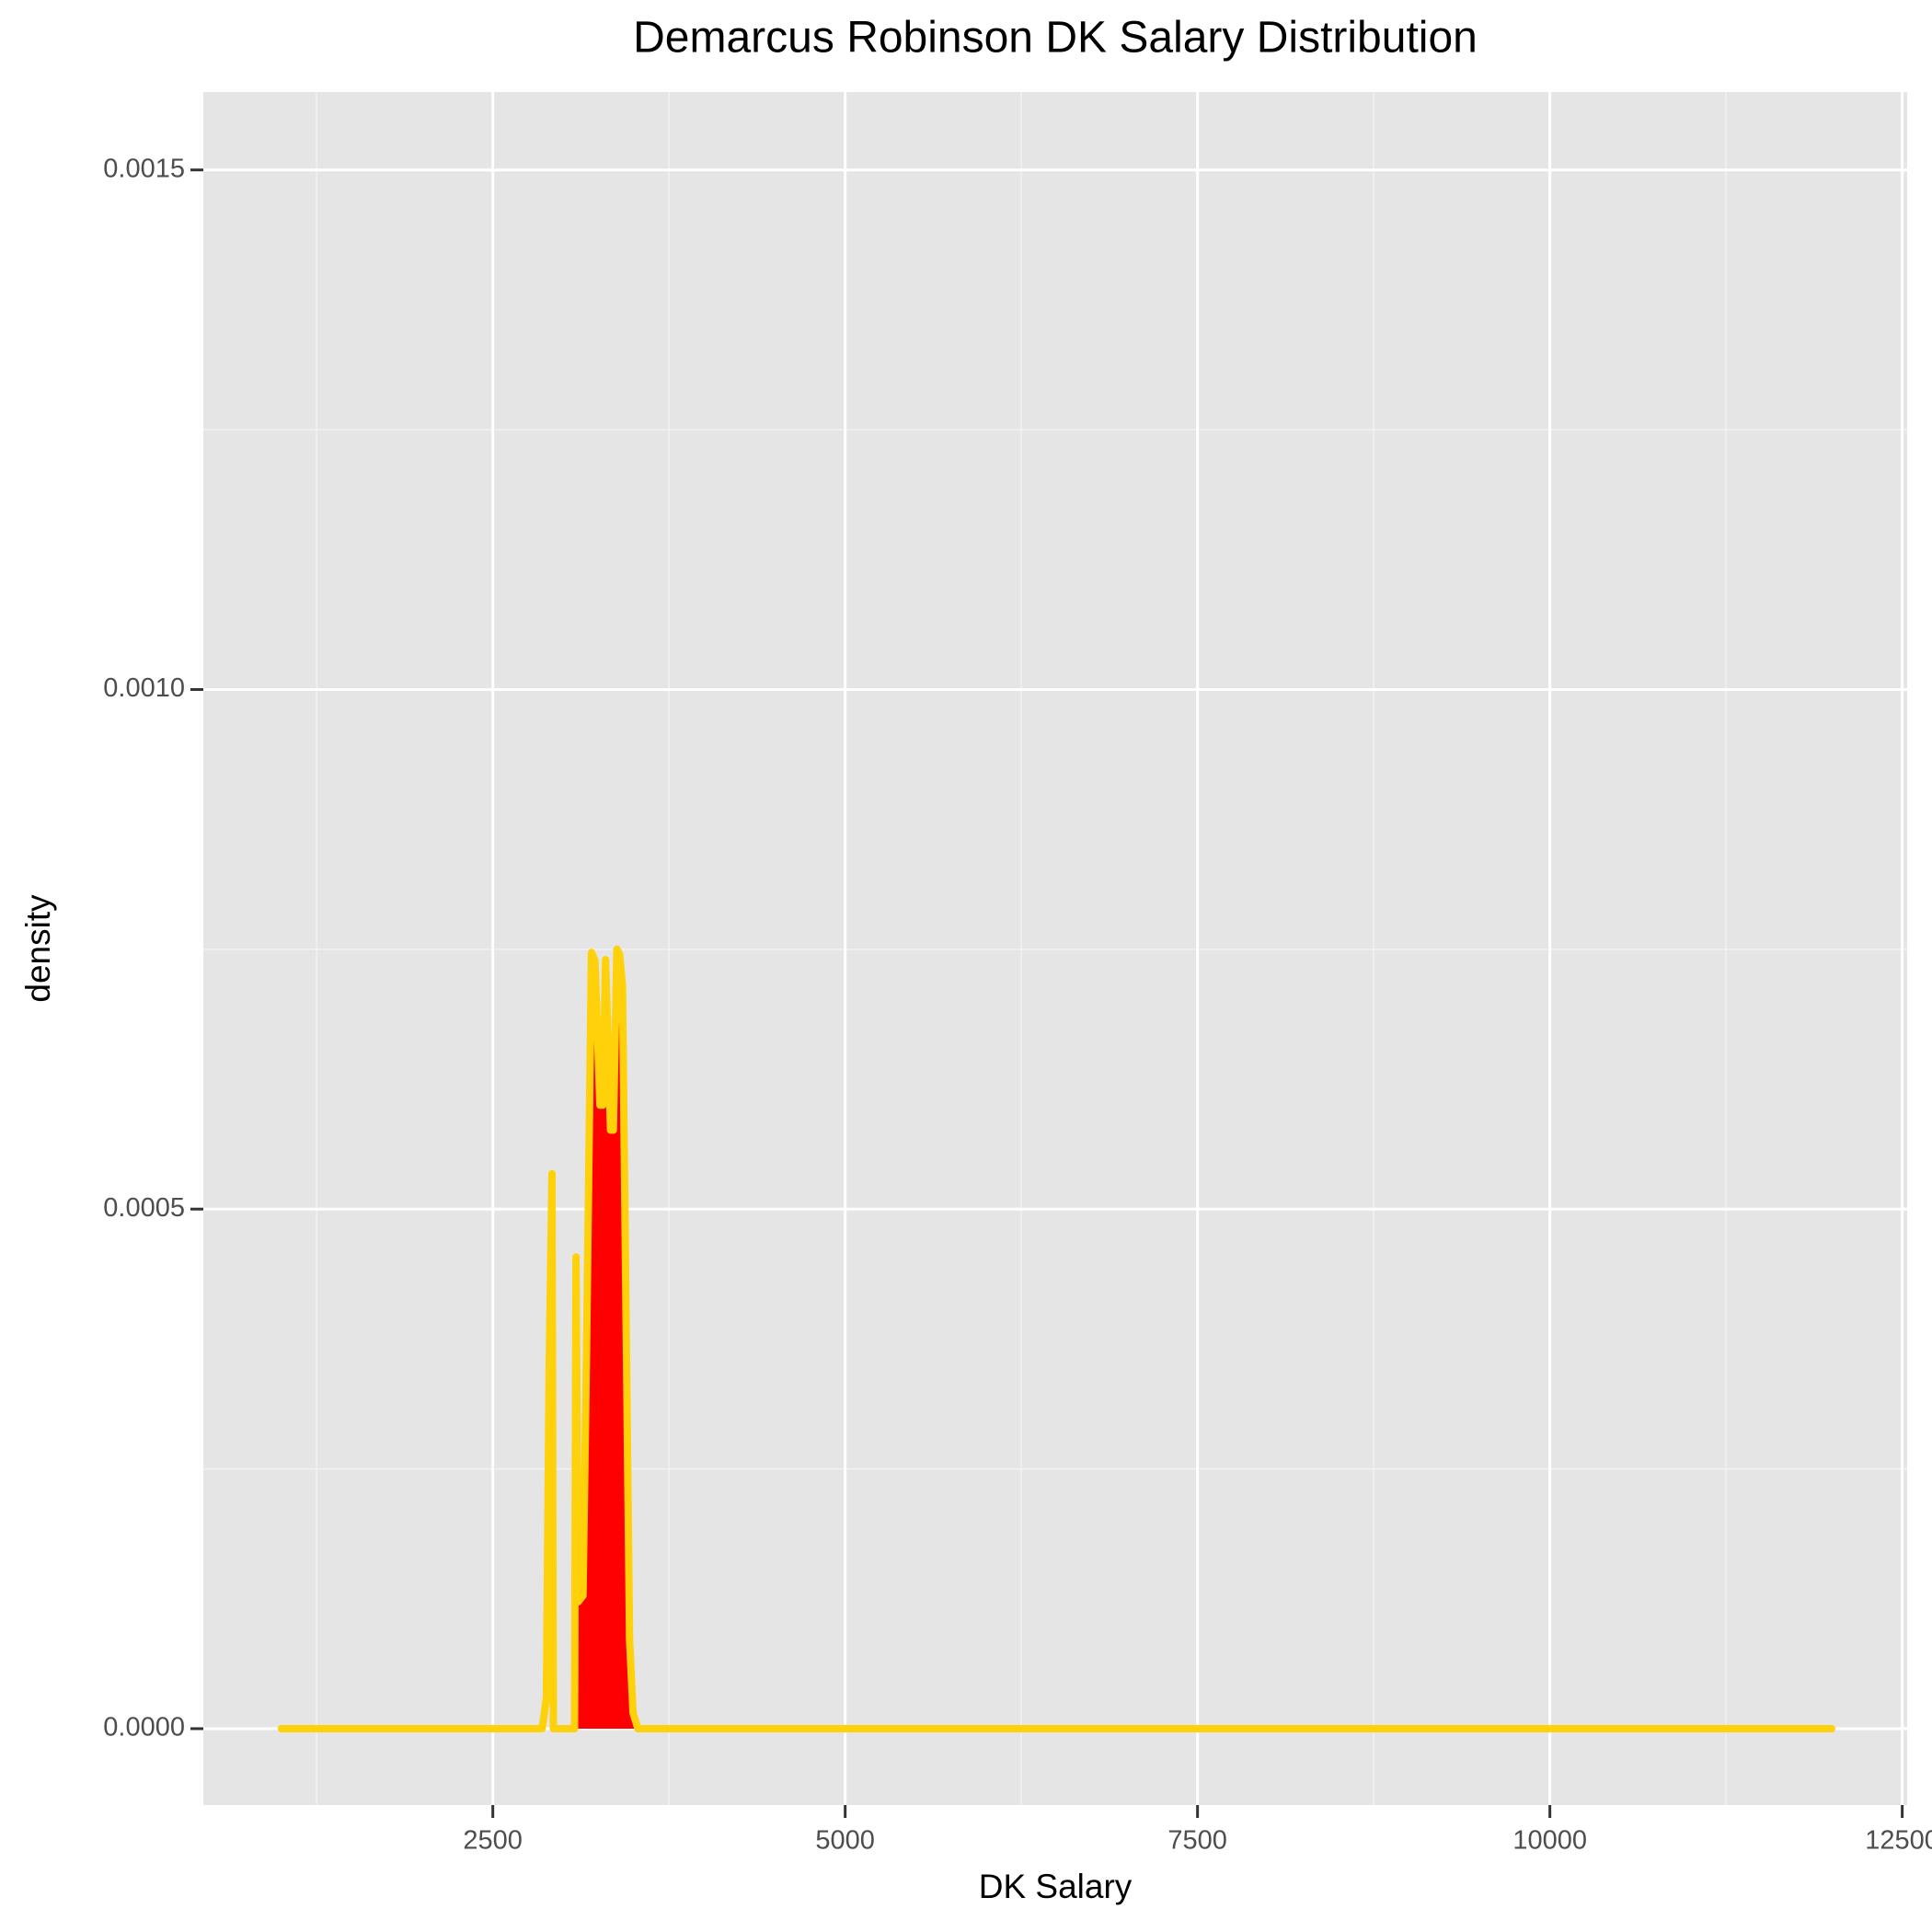 This screenshot has width=1932, height=1932. Describe the element at coordinates (1549, 1841) in the screenshot. I see `x-tick-label: 10000` at that location.